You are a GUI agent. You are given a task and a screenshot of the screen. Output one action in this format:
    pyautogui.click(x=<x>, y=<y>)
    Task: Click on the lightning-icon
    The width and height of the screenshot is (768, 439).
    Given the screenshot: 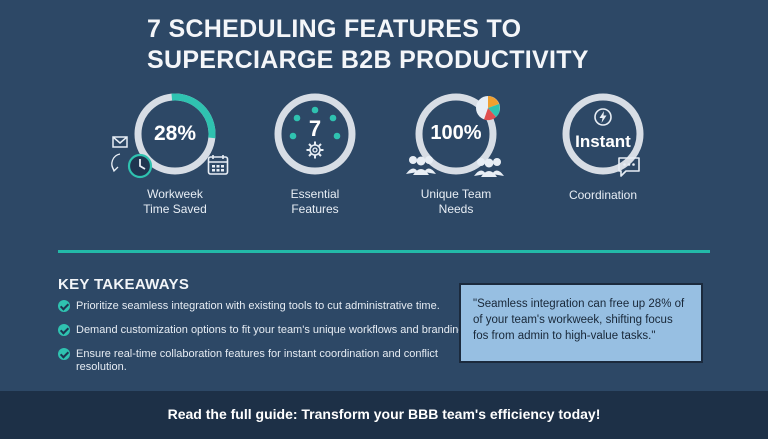 What is the action you would take?
    pyautogui.click(x=603, y=117)
    